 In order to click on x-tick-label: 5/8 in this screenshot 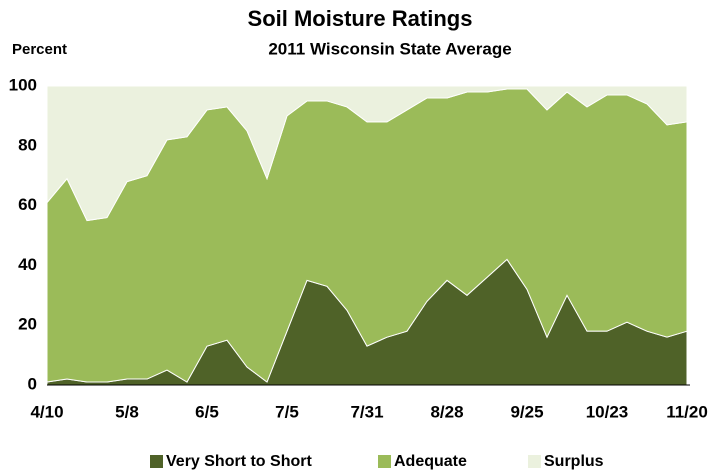, I will do `click(127, 411)`.